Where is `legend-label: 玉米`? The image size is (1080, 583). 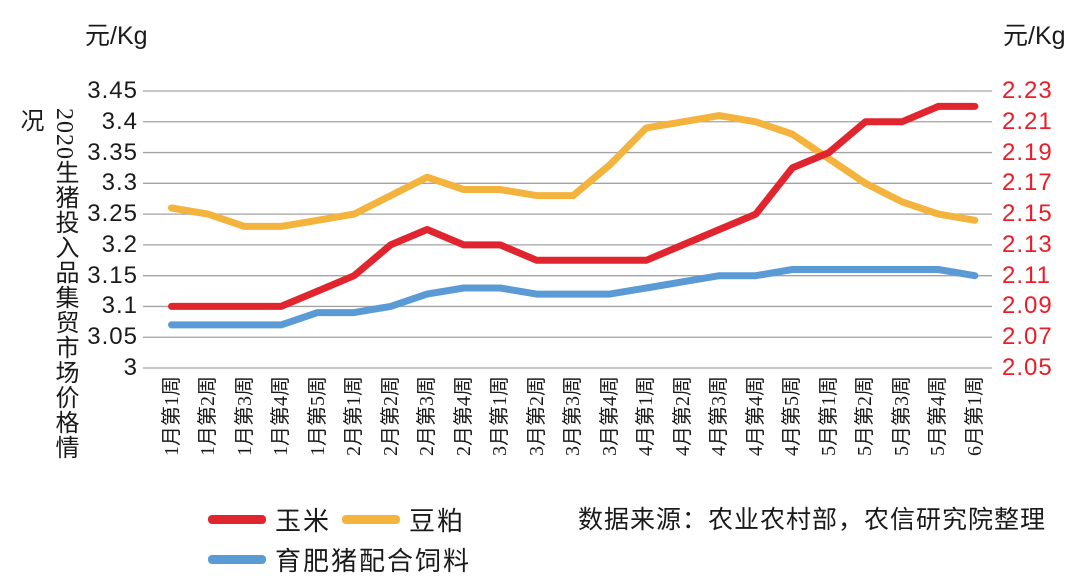
legend-label: 玉米 is located at coordinates (303, 521).